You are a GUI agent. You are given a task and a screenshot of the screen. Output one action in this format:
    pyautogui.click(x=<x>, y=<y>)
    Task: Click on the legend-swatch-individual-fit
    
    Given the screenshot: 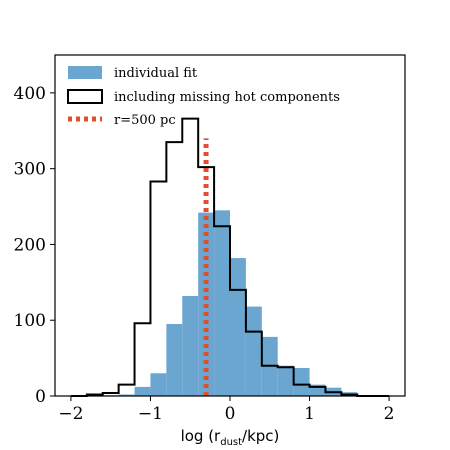 What is the action you would take?
    pyautogui.click(x=85, y=72)
    